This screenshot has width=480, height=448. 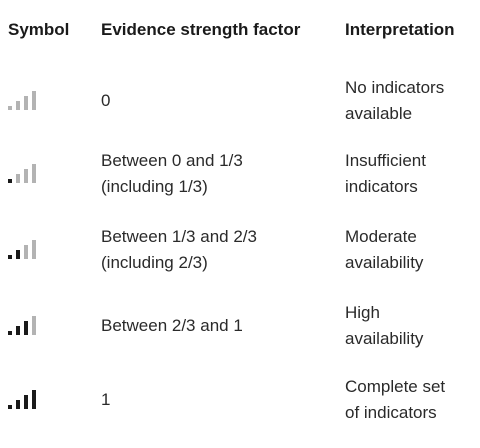 I want to click on interpretation-cell: High availability, so click(x=411, y=326).